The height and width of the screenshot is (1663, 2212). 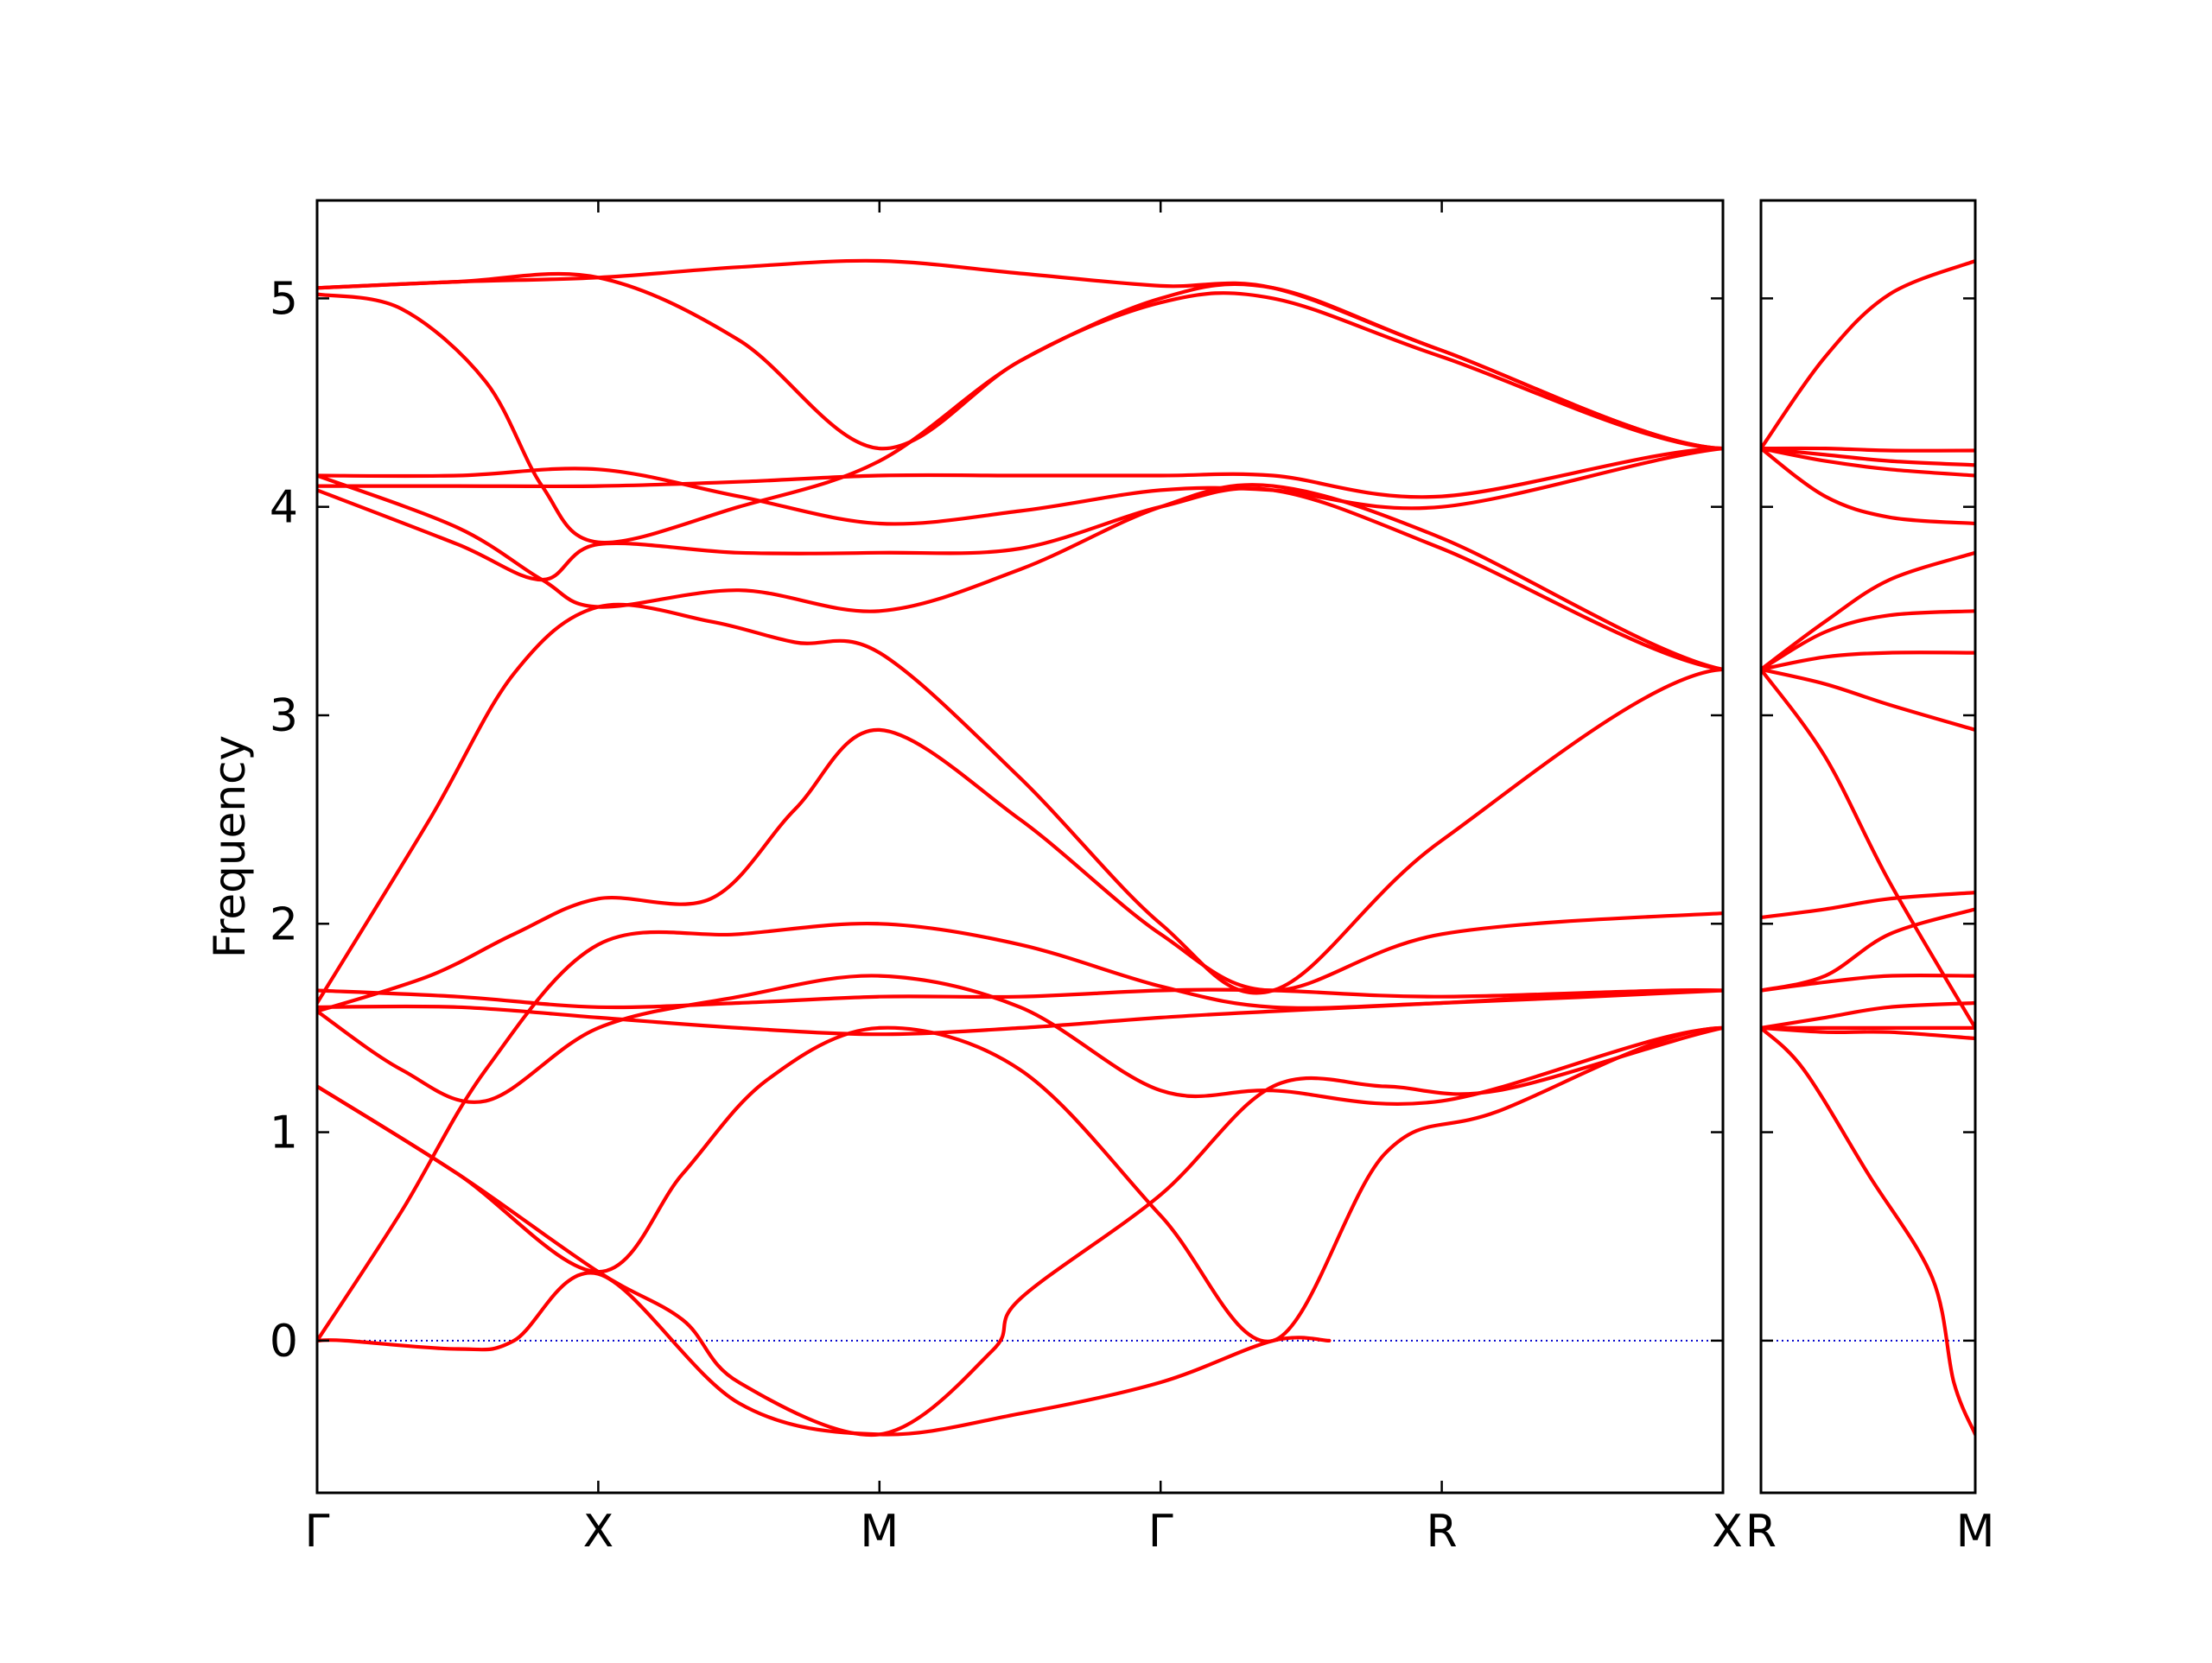 What do you see at coordinates (284, 299) in the screenshot?
I see `y-tick-label-5: 5` at bounding box center [284, 299].